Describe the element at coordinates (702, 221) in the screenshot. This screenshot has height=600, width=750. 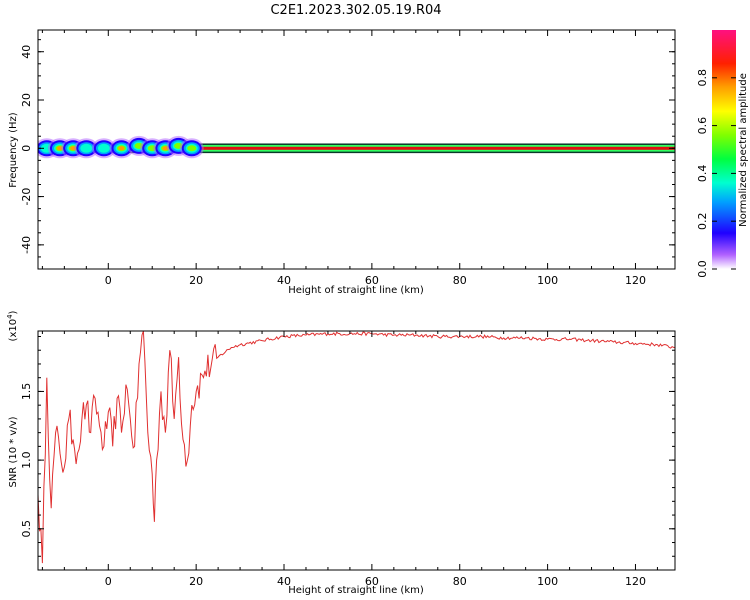
I see `colorbar-tick-label: 0.2` at that location.